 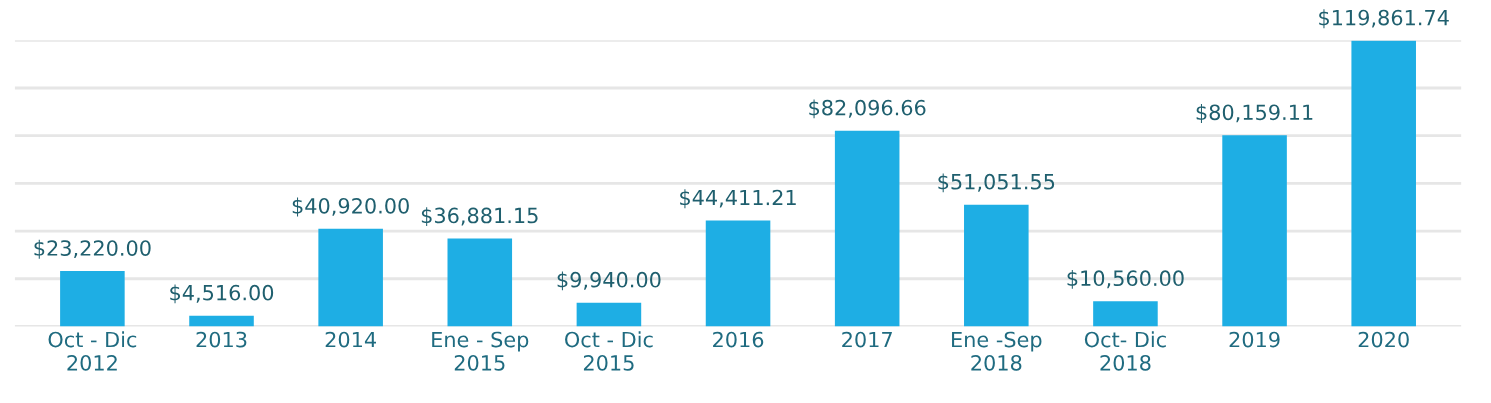 I want to click on x-tick-label: 2019, so click(x=1254, y=339).